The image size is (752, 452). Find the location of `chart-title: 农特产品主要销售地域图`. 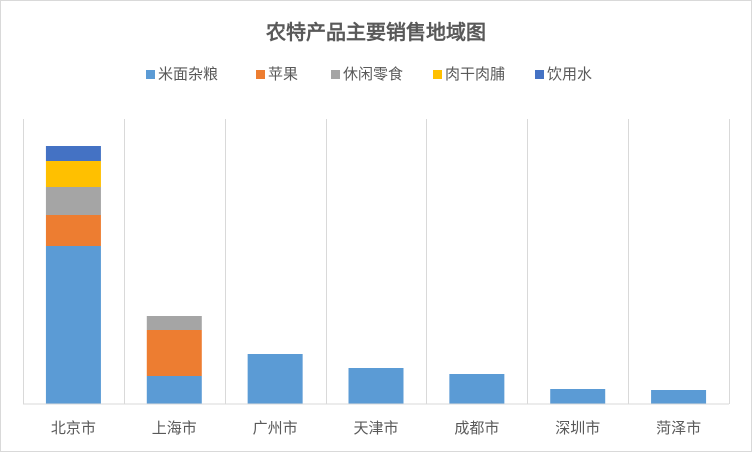

chart-title: 农特产品主要销售地域图 is located at coordinates (375, 32).